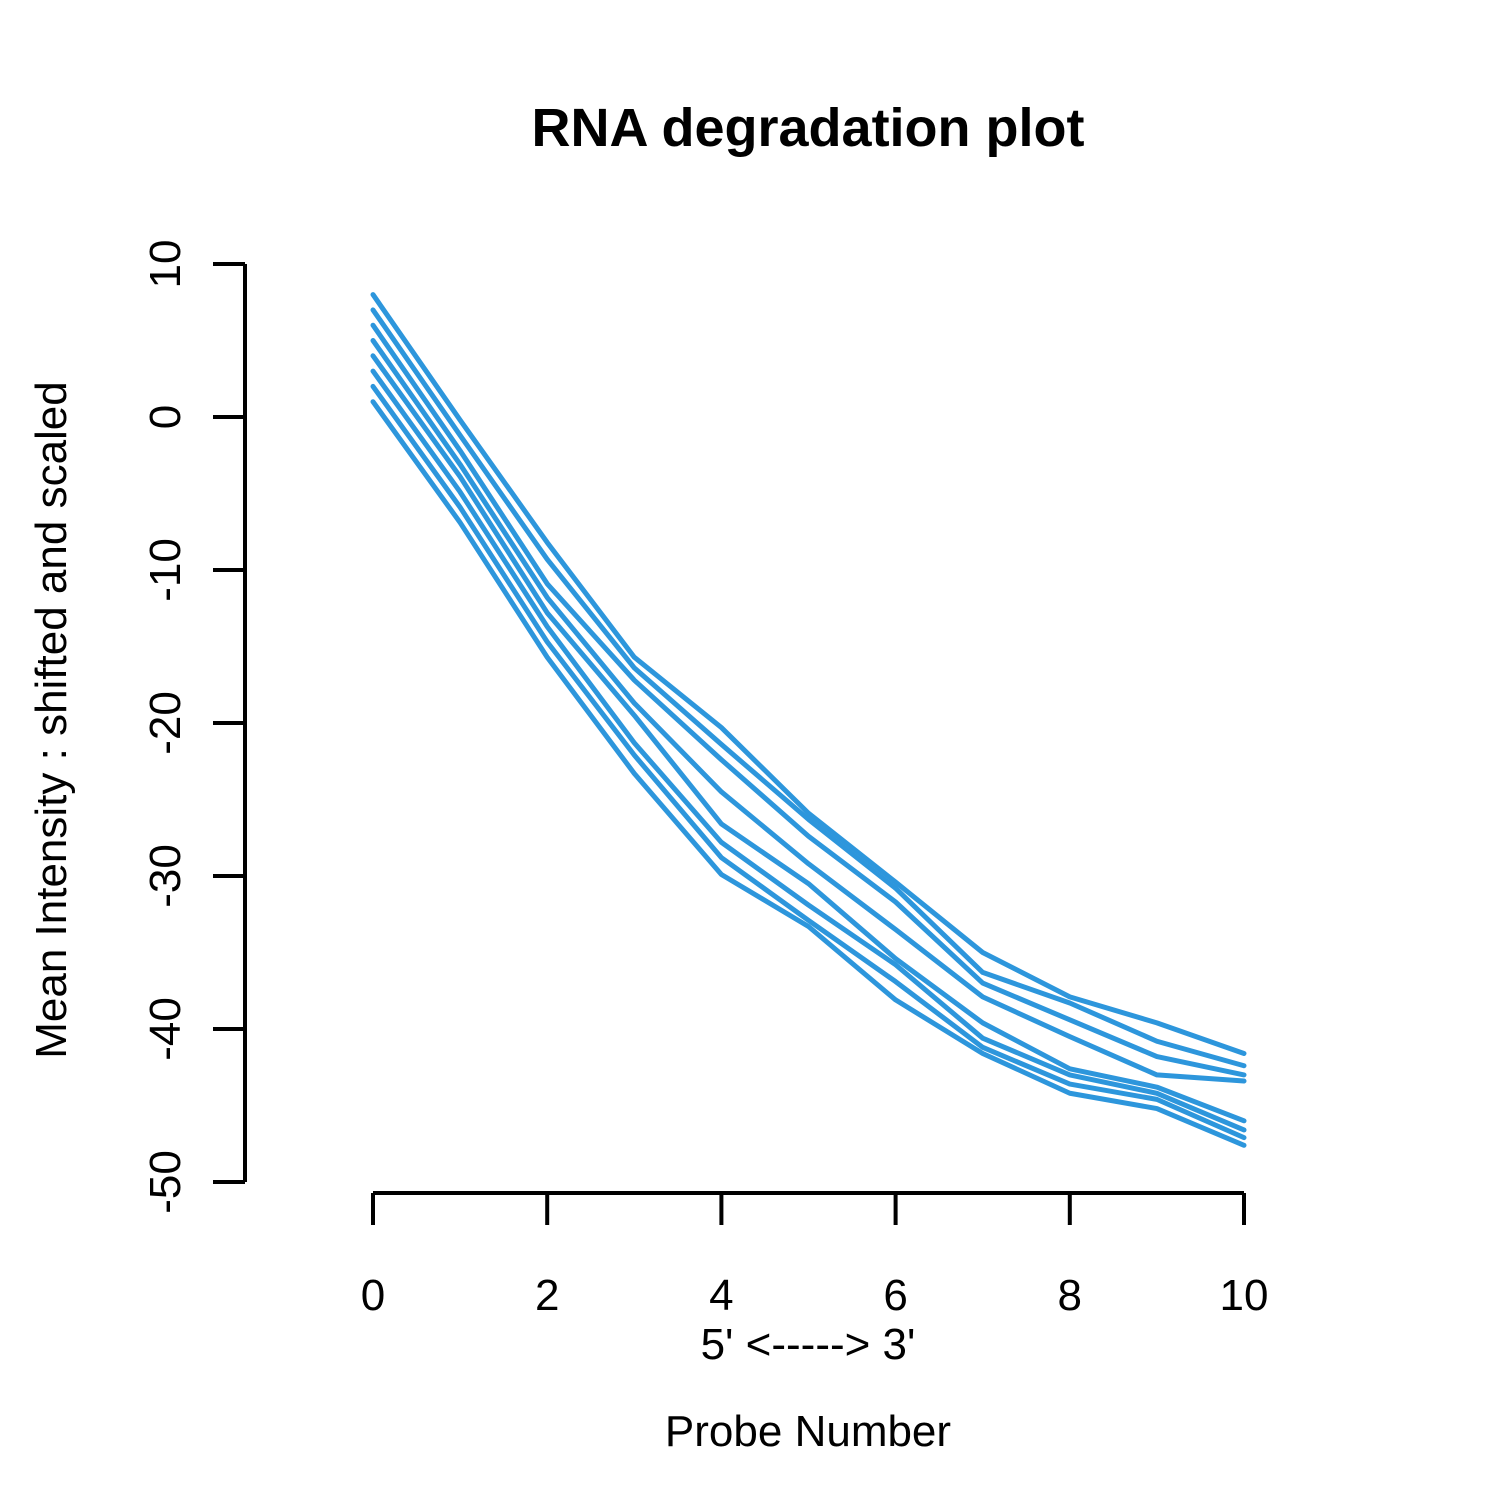 The width and height of the screenshot is (1500, 1500). I want to click on y-tick-label: -50, so click(165, 1182).